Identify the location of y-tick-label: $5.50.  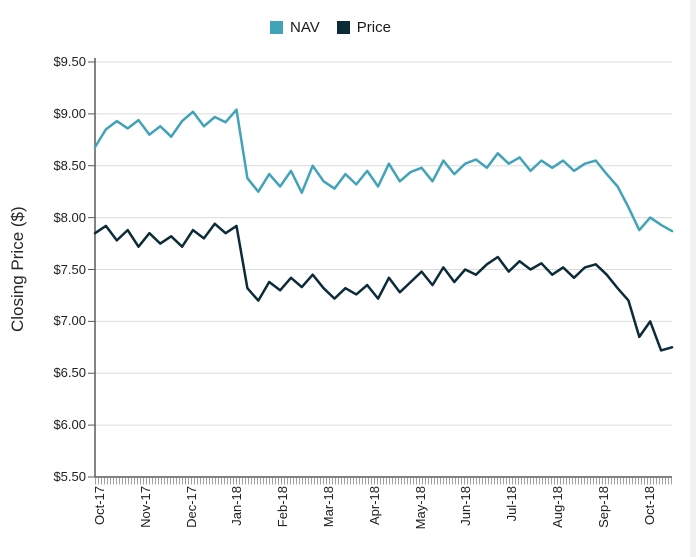
(69, 476).